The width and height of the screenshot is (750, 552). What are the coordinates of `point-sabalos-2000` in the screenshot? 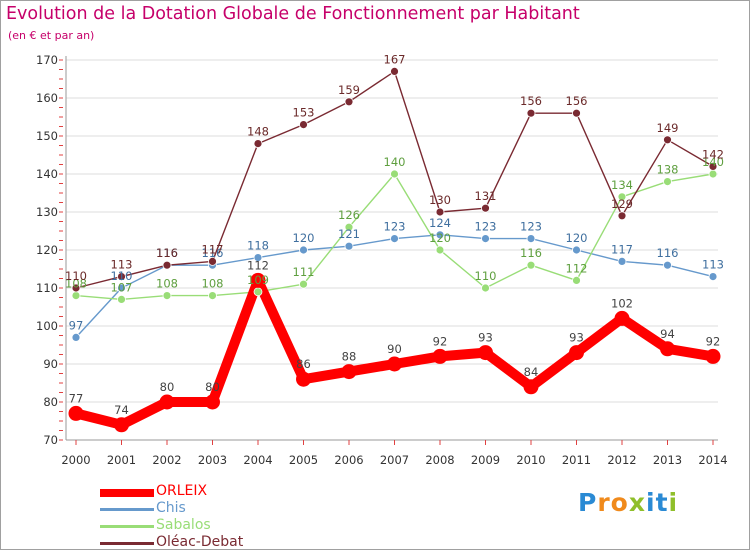 It's located at (76, 296).